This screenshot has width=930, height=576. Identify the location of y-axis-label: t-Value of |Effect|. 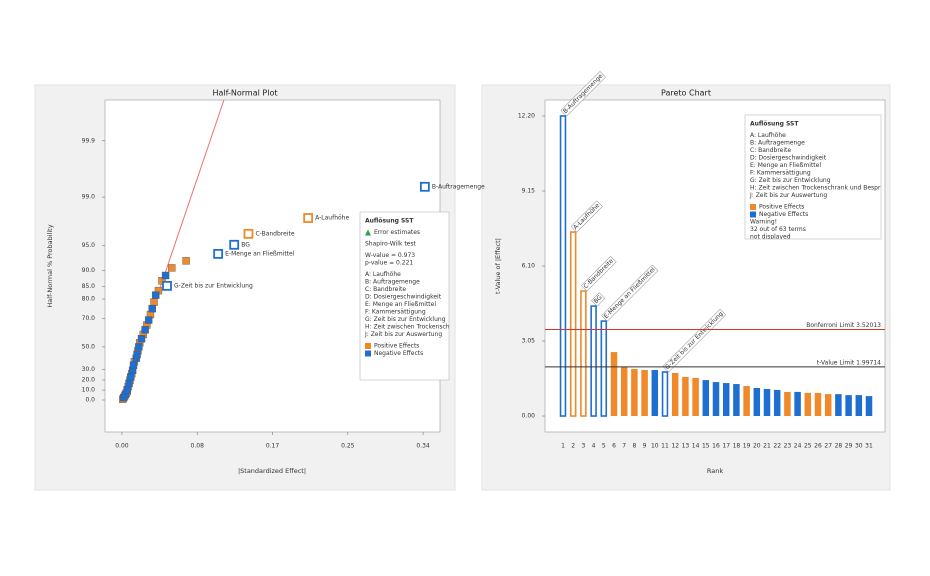
(498, 266).